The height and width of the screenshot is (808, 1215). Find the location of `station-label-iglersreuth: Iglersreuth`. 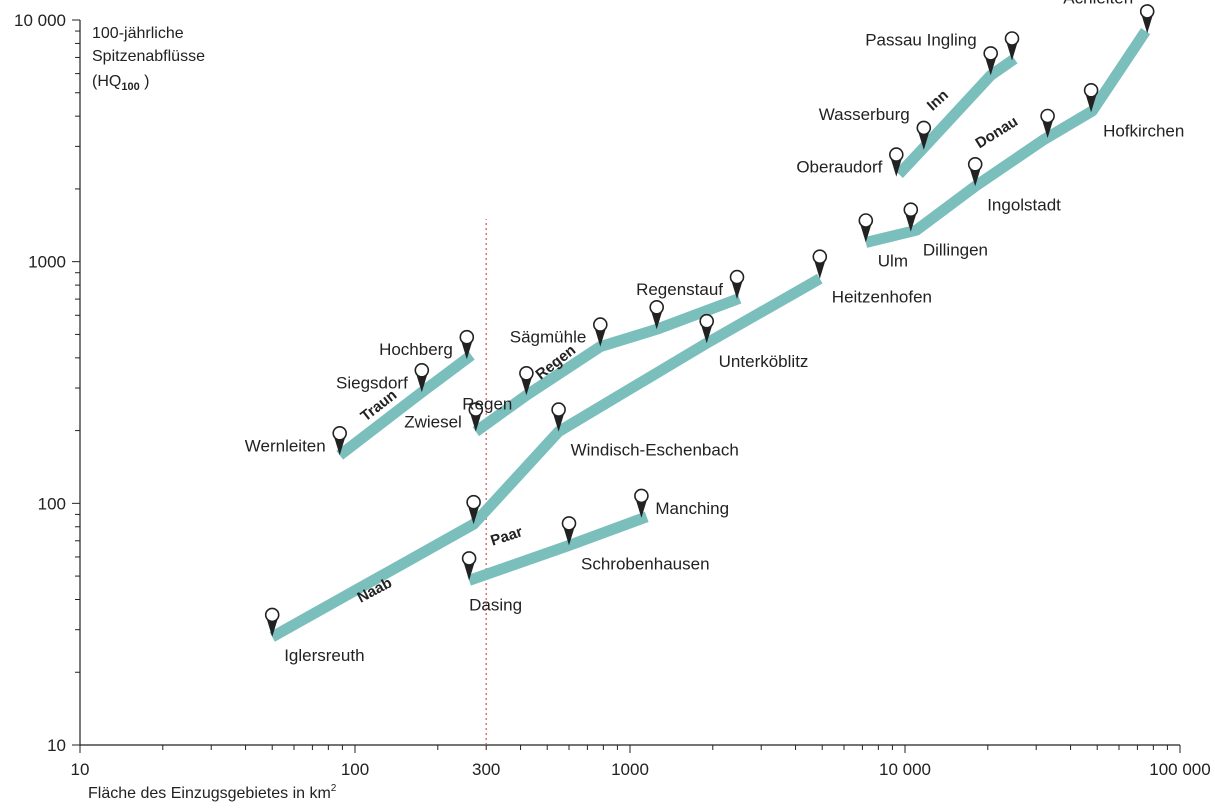

station-label-iglersreuth: Iglersreuth is located at coordinates (324, 655).